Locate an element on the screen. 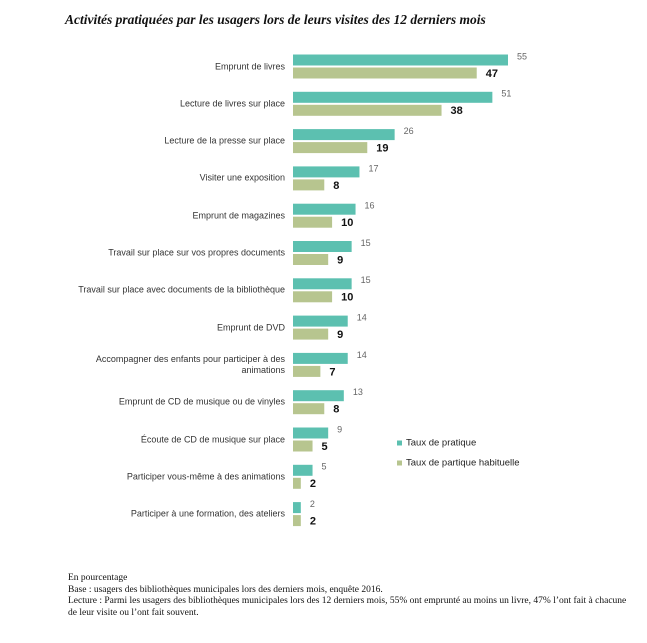 The image size is (647, 643). value-label: 16 is located at coordinates (370, 206).